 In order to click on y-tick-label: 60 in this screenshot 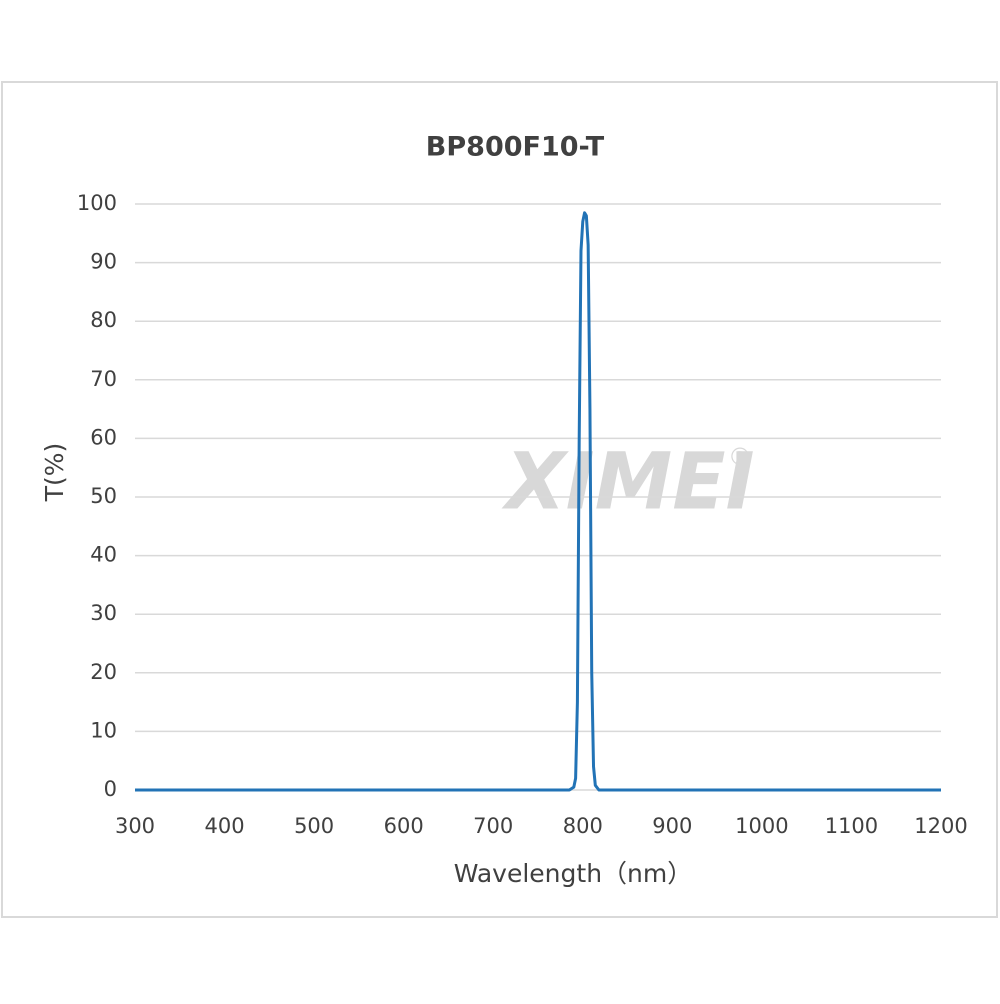, I will do `click(103, 437)`.